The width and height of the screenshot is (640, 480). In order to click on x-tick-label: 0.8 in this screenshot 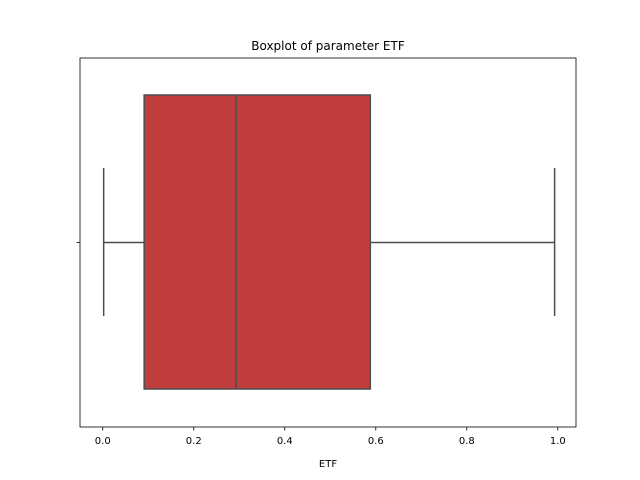, I will do `click(467, 441)`.